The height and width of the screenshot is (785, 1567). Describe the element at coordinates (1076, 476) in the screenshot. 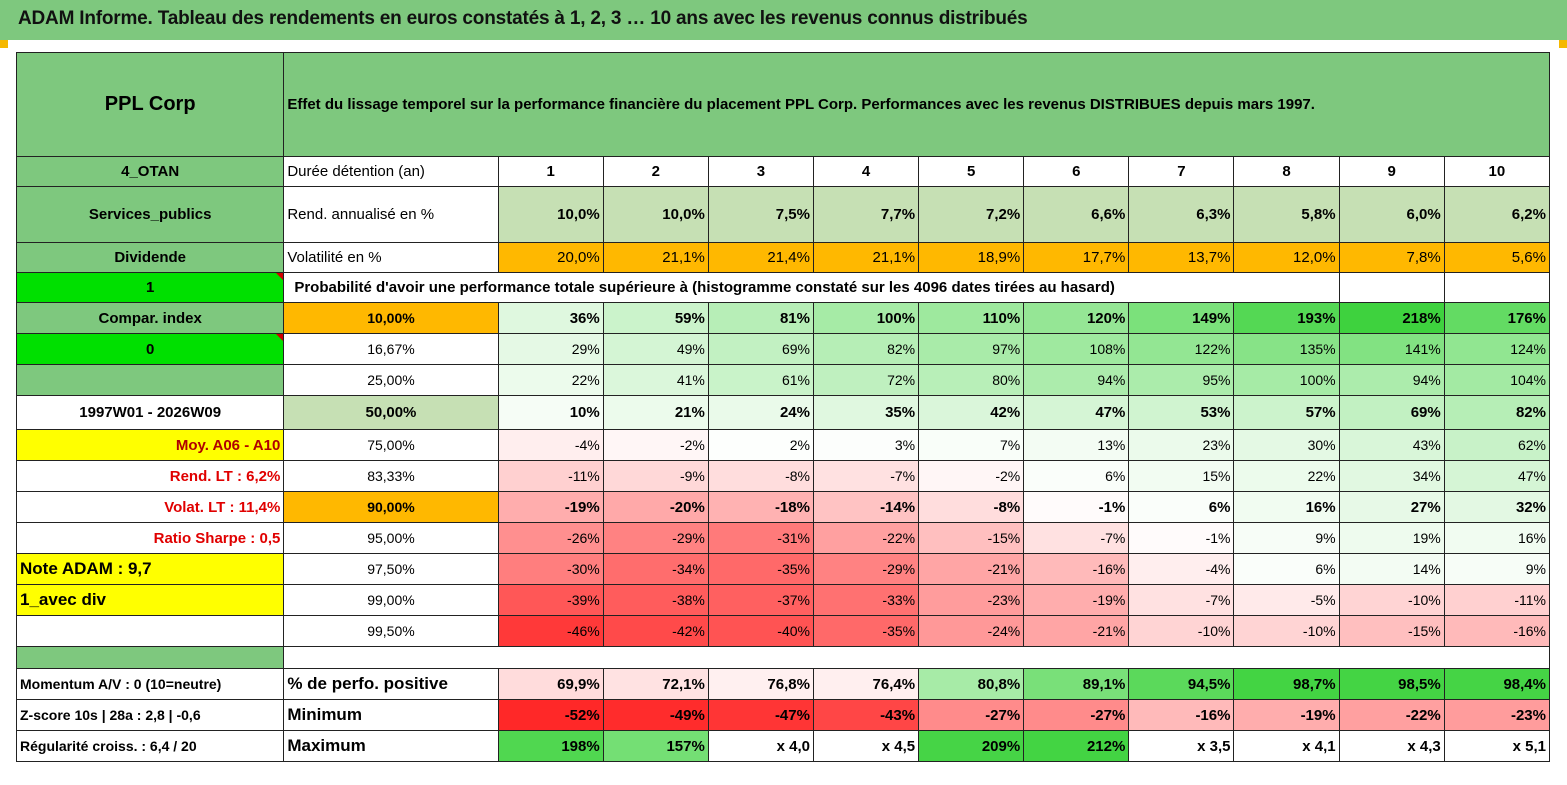

I see `table-cell: 6%` at that location.